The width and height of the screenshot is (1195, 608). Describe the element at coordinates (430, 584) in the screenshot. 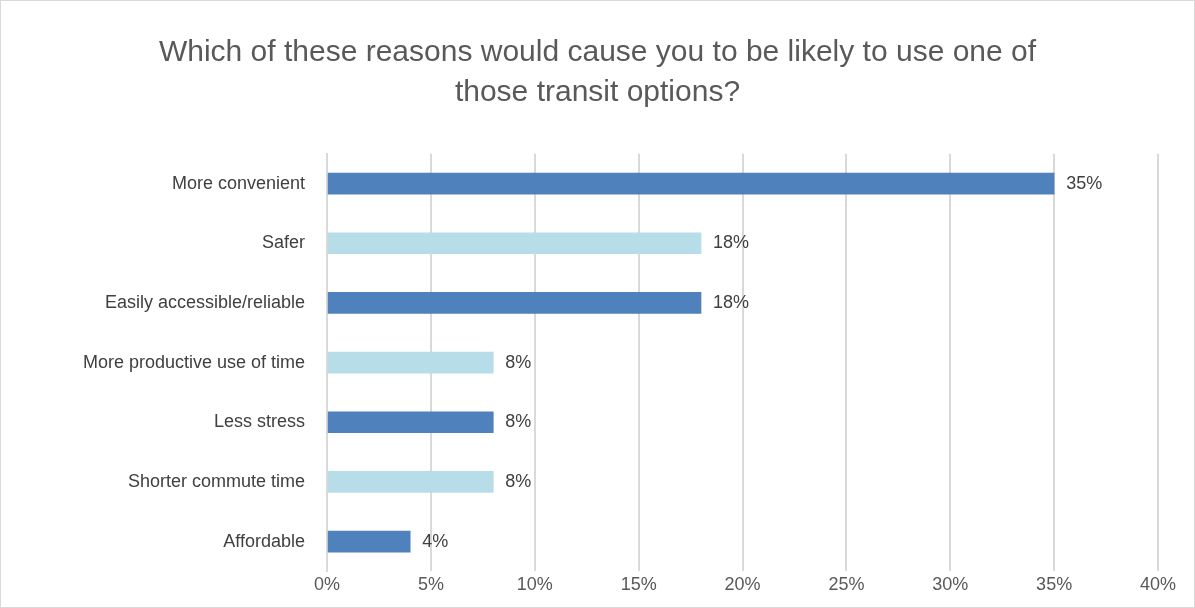

I see `x-tick-label: 5%` at that location.